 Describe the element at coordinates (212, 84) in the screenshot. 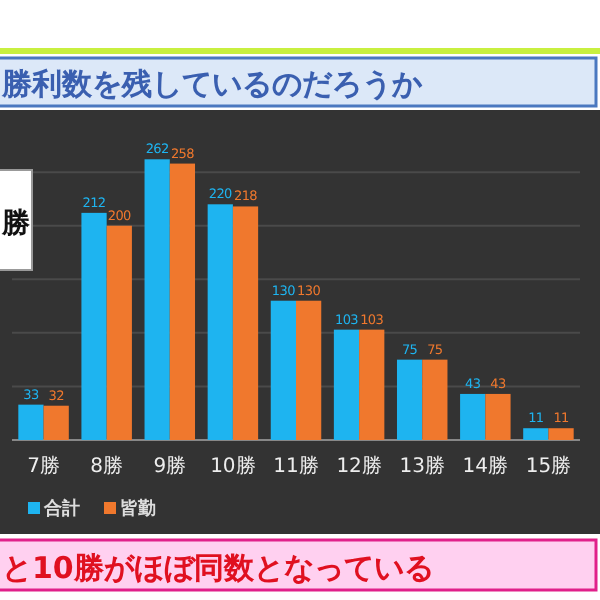

I see `chart-title: 勝利数を残しているのだろうか` at that location.